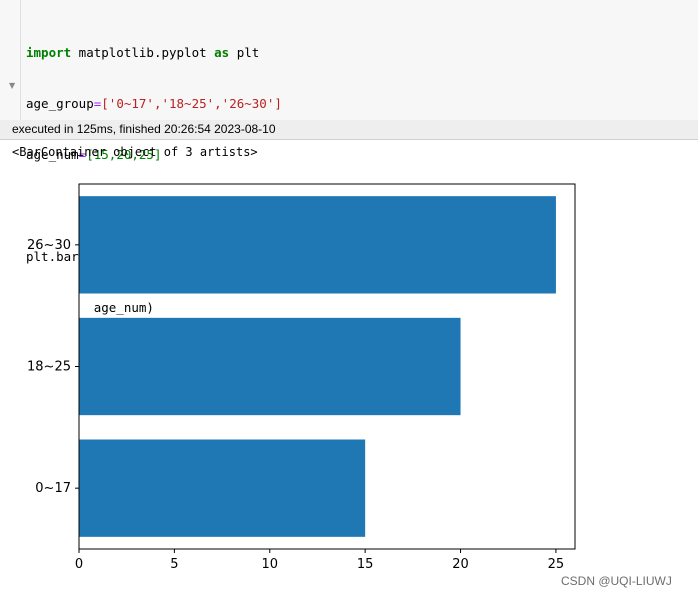 The image size is (699, 599). Describe the element at coordinates (49, 245) in the screenshot. I see `y-tick-label-2: 26~30` at that location.